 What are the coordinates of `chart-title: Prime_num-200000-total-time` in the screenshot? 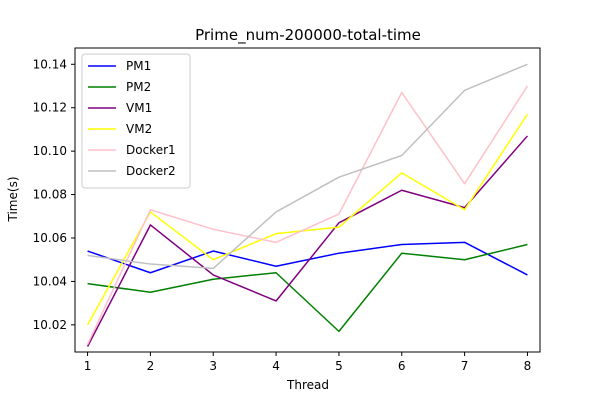 It's located at (308, 35).